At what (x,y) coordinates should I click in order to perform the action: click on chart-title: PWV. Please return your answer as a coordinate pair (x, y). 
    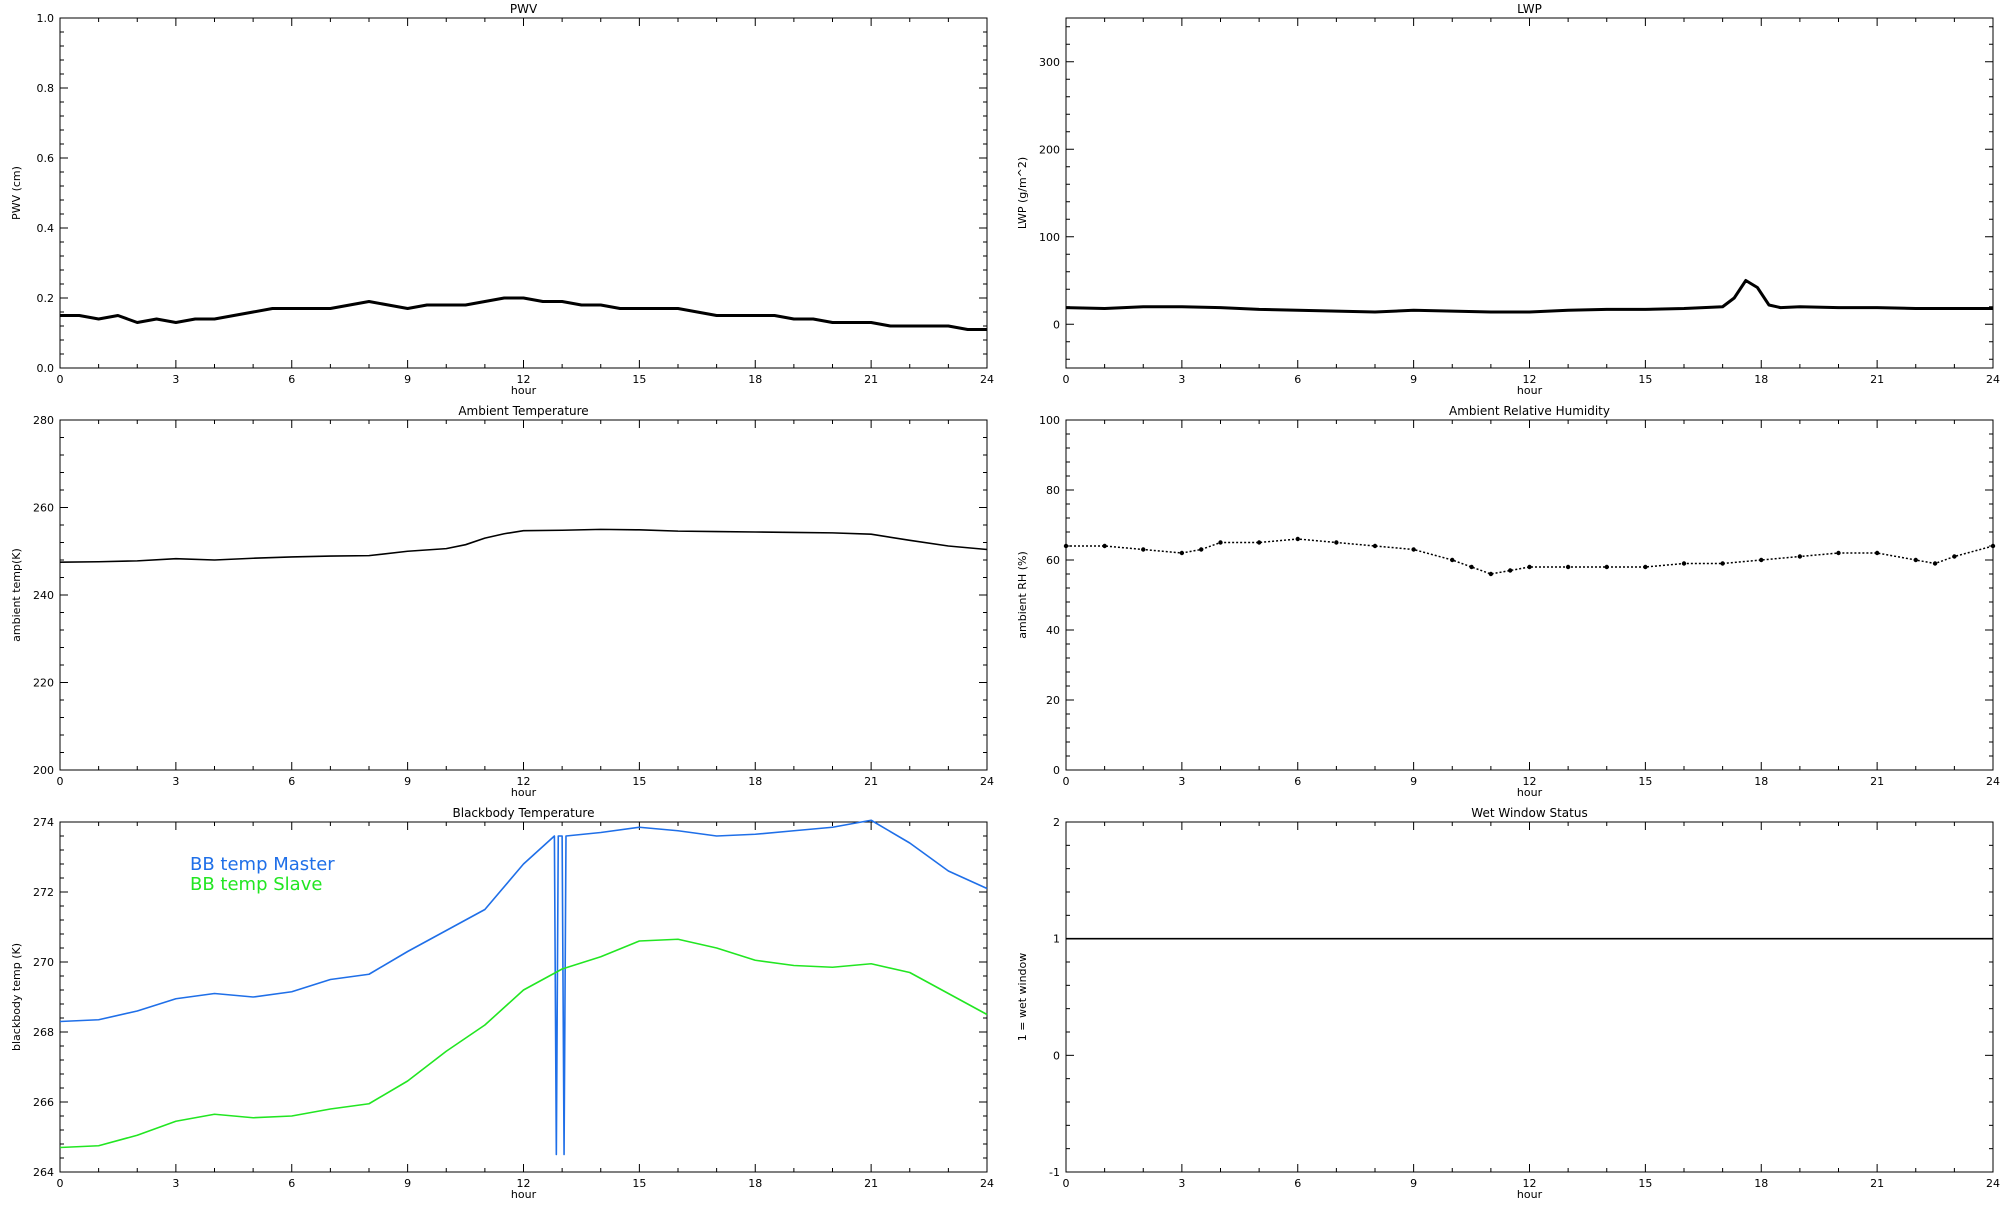
    Looking at the image, I should click on (524, 9).